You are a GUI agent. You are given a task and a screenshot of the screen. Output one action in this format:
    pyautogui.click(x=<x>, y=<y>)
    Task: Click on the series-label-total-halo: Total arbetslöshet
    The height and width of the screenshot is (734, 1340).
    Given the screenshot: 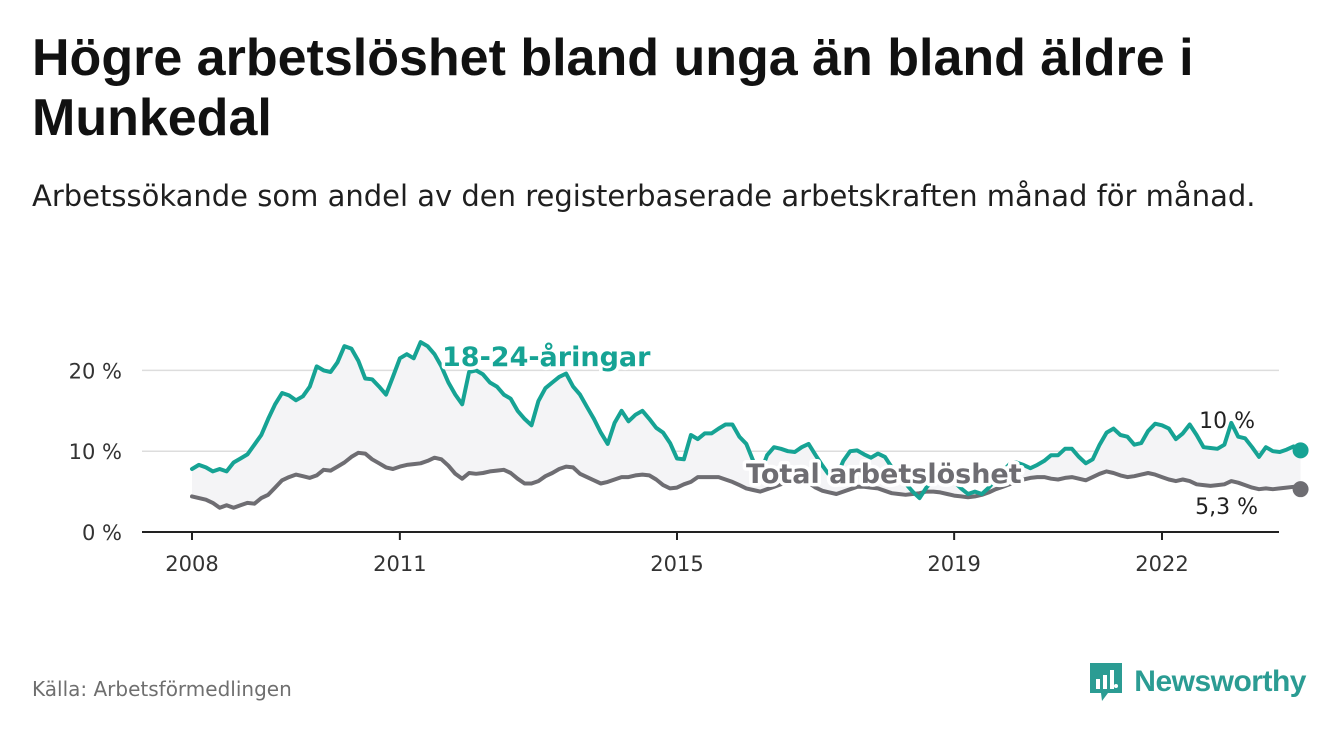 What is the action you would take?
    pyautogui.click(x=884, y=474)
    